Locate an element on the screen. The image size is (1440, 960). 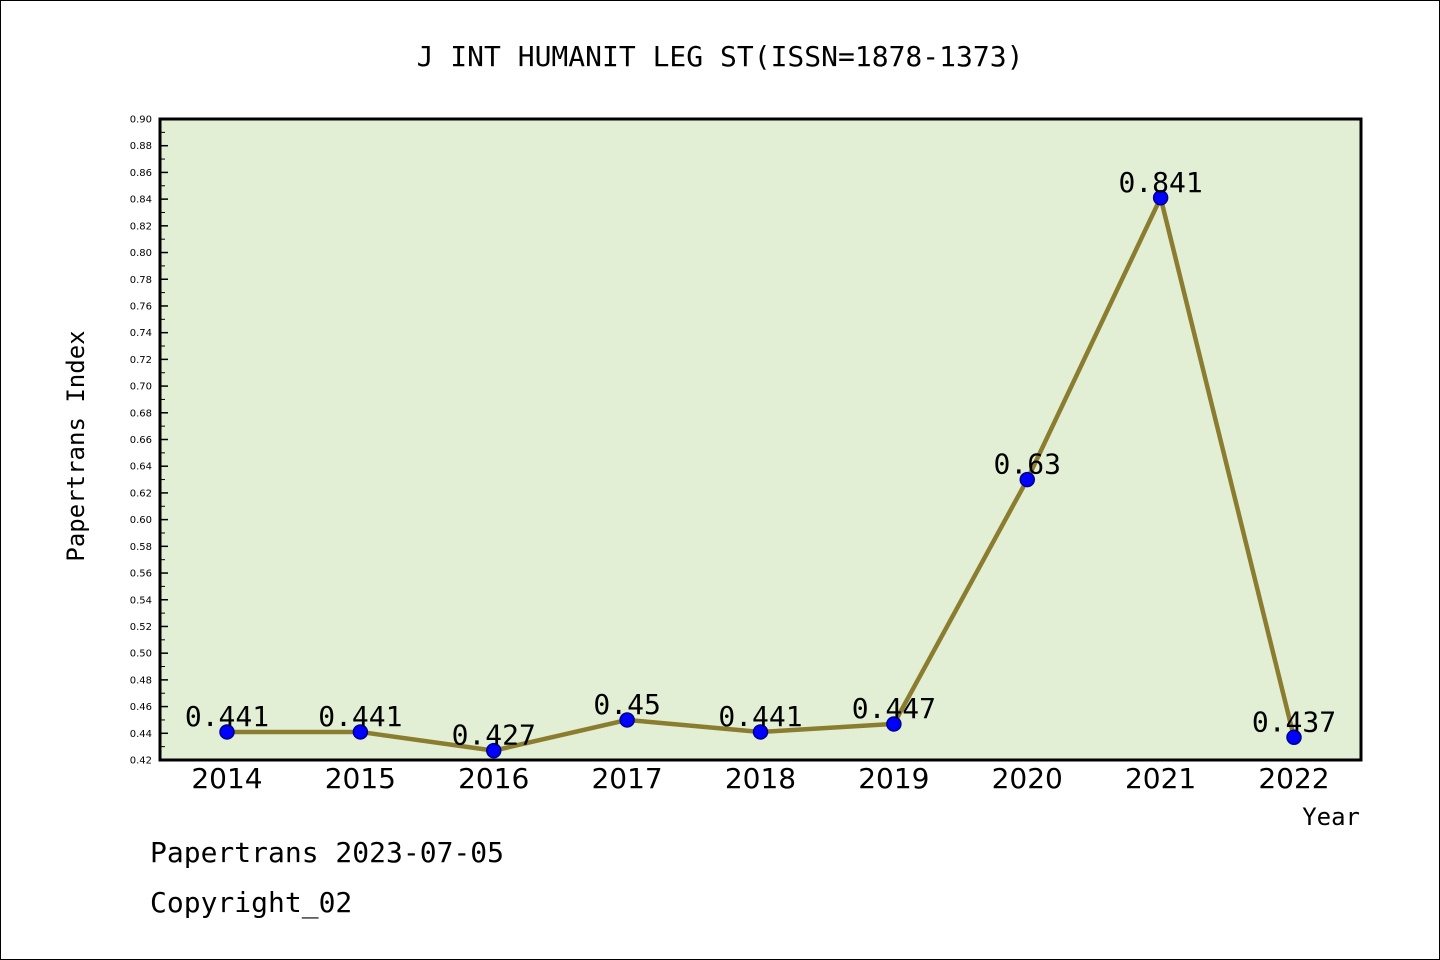
y-tick-label: 0.60 is located at coordinates (141, 520).